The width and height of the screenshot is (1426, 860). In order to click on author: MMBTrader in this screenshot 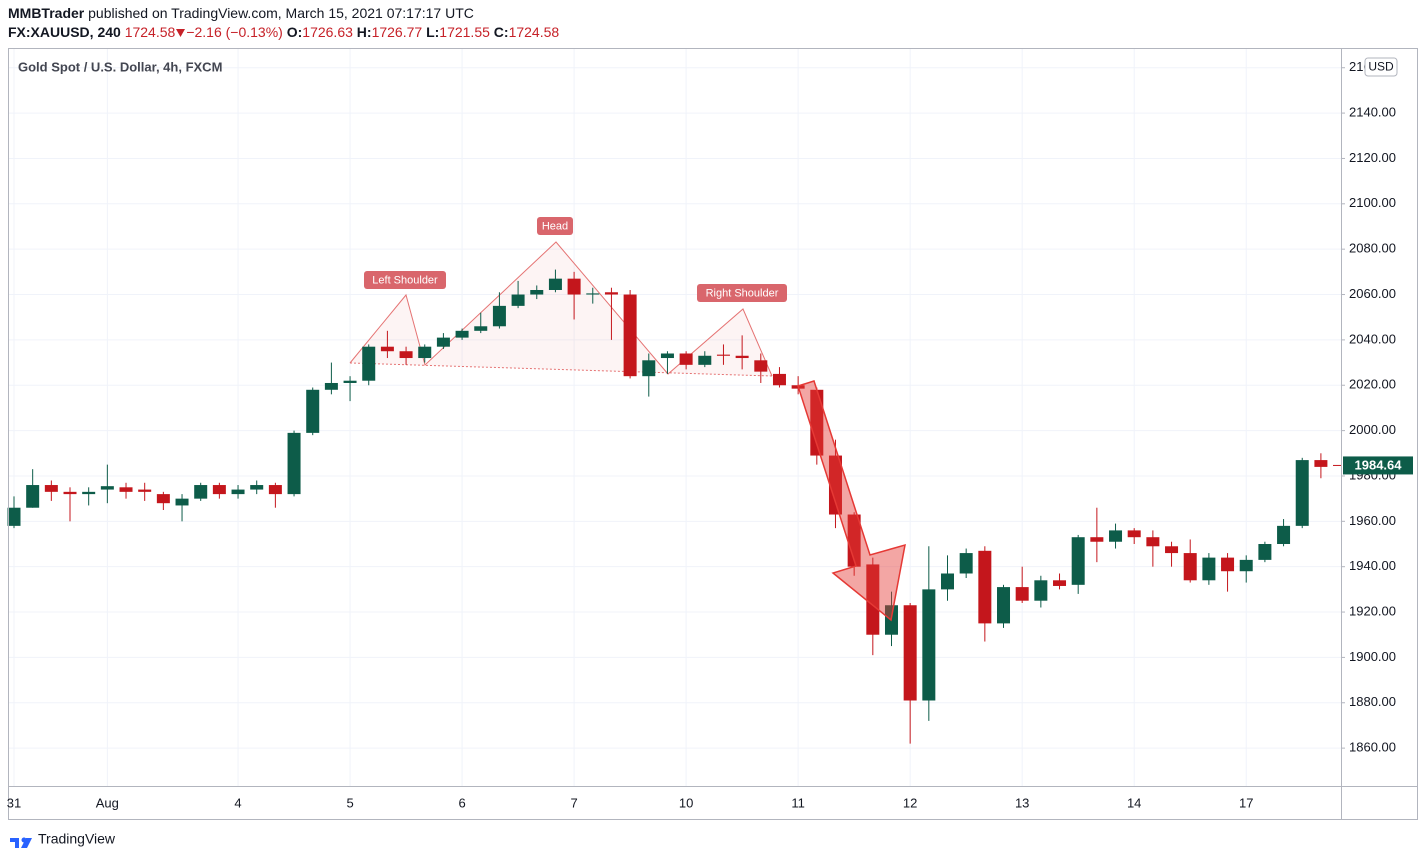, I will do `click(46, 13)`.